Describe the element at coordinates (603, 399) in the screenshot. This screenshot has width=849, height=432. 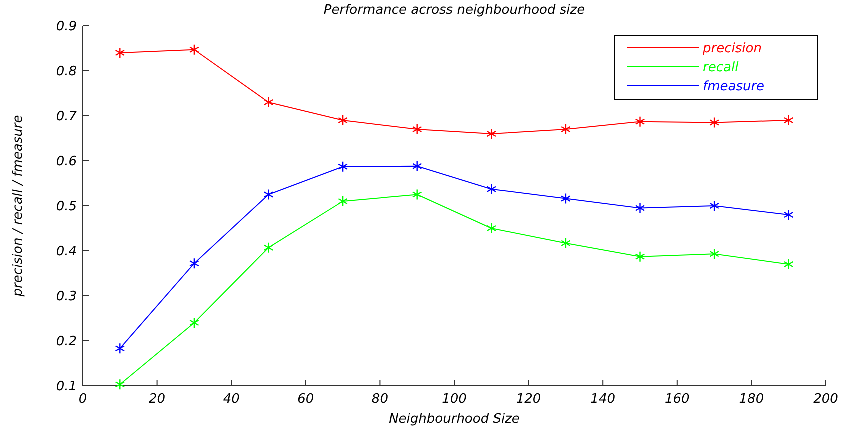
I see `x-tick-label: 140` at that location.